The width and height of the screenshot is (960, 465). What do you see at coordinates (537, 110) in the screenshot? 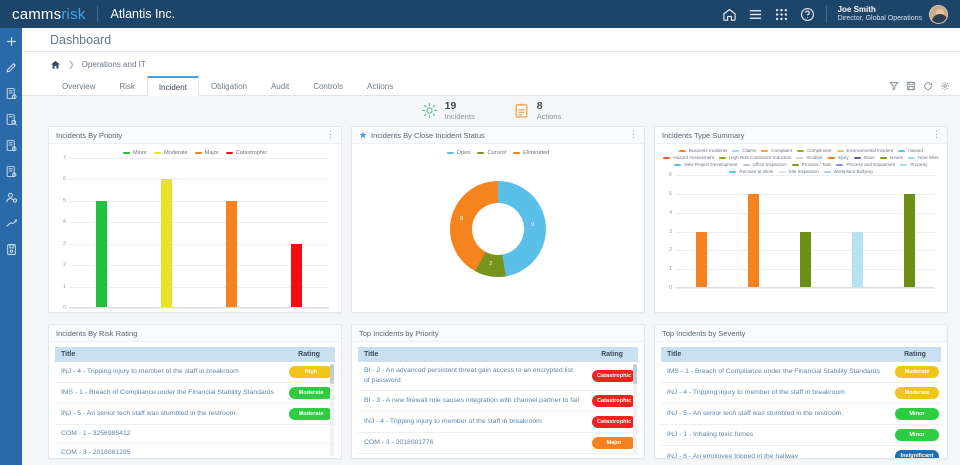
I see `kpi-actions: 8 Actions` at bounding box center [537, 110].